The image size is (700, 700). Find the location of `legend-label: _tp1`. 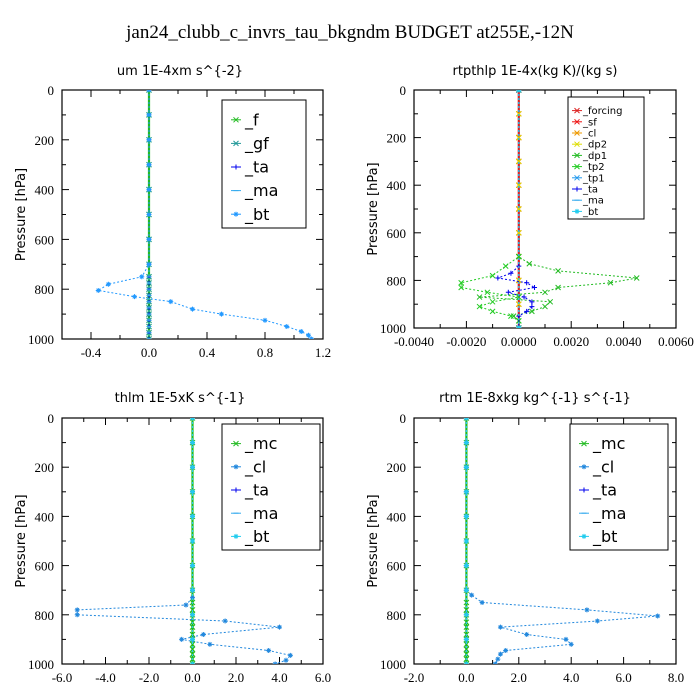

legend-label: _tp1 is located at coordinates (593, 178).